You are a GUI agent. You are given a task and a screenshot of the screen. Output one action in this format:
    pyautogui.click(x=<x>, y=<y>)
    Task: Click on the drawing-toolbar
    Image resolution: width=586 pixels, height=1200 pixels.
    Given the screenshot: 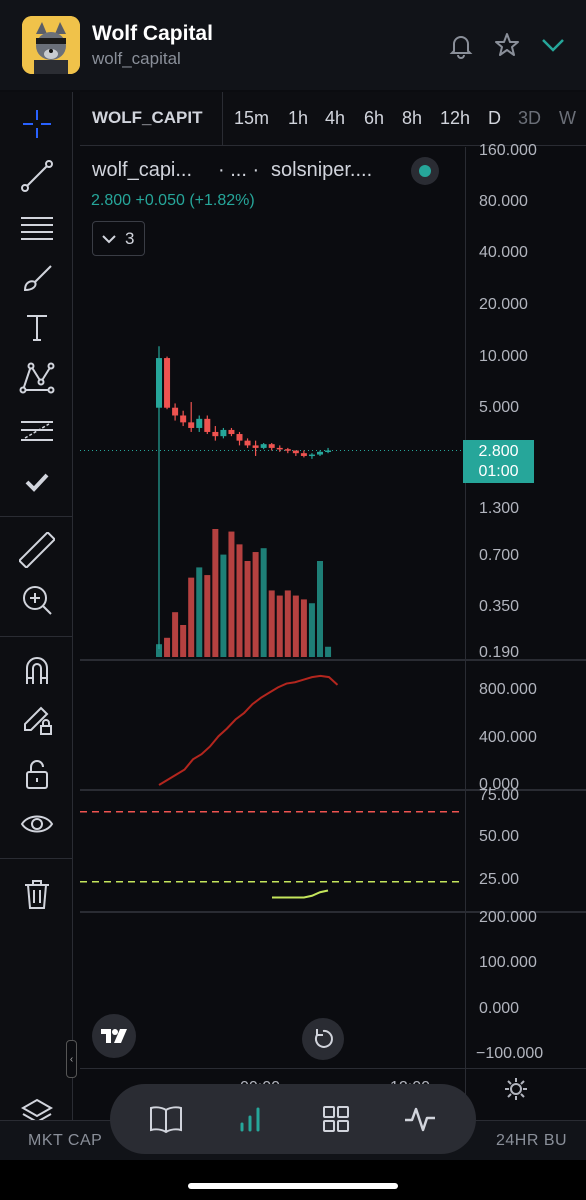 What is the action you would take?
    pyautogui.click(x=36, y=608)
    